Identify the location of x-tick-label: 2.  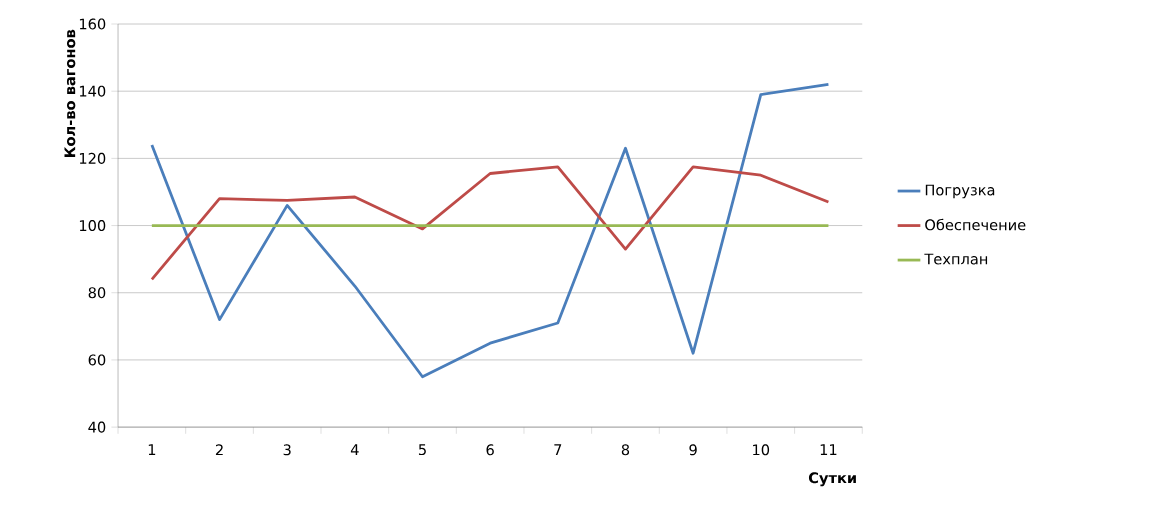
(219, 450).